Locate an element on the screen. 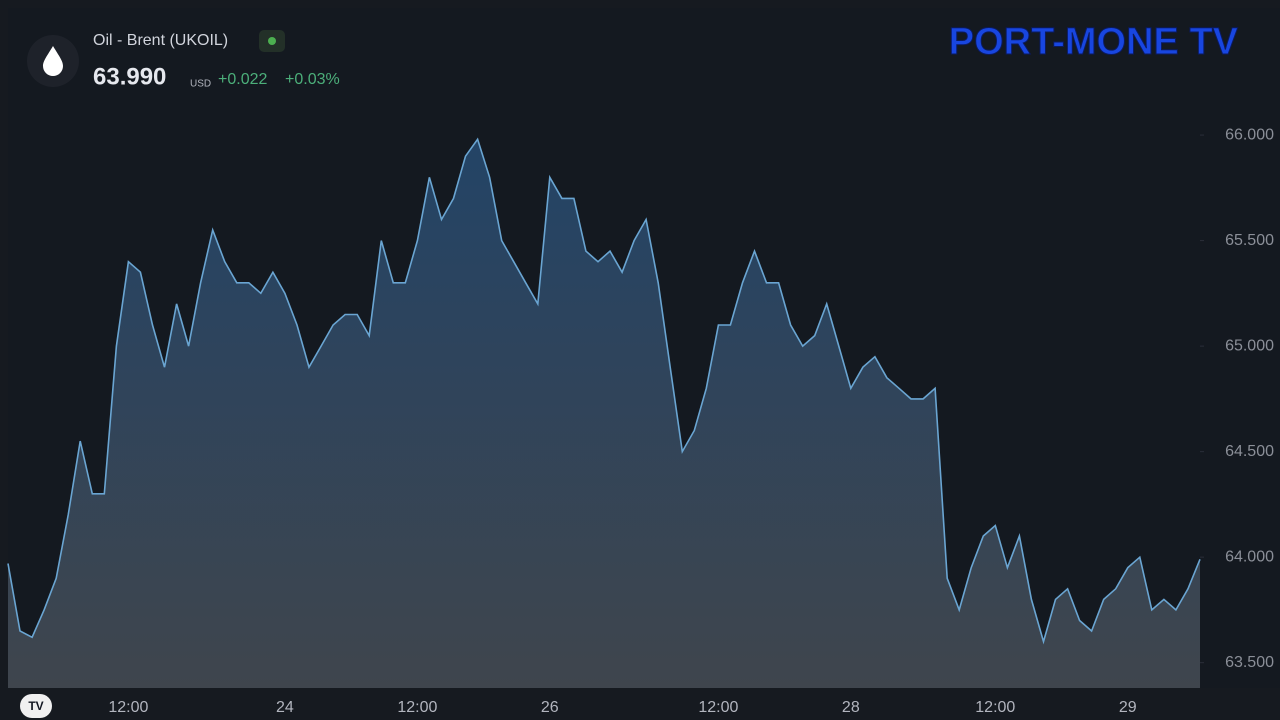 This screenshot has height=720, width=1280. status-dot is located at coordinates (272, 41).